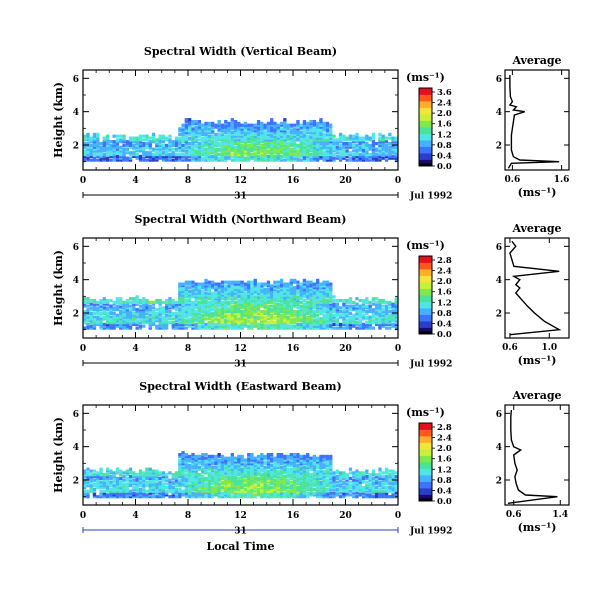 This screenshot has height=598, width=613. I want to click on colorbar-tick-label: 0.0, so click(444, 335).